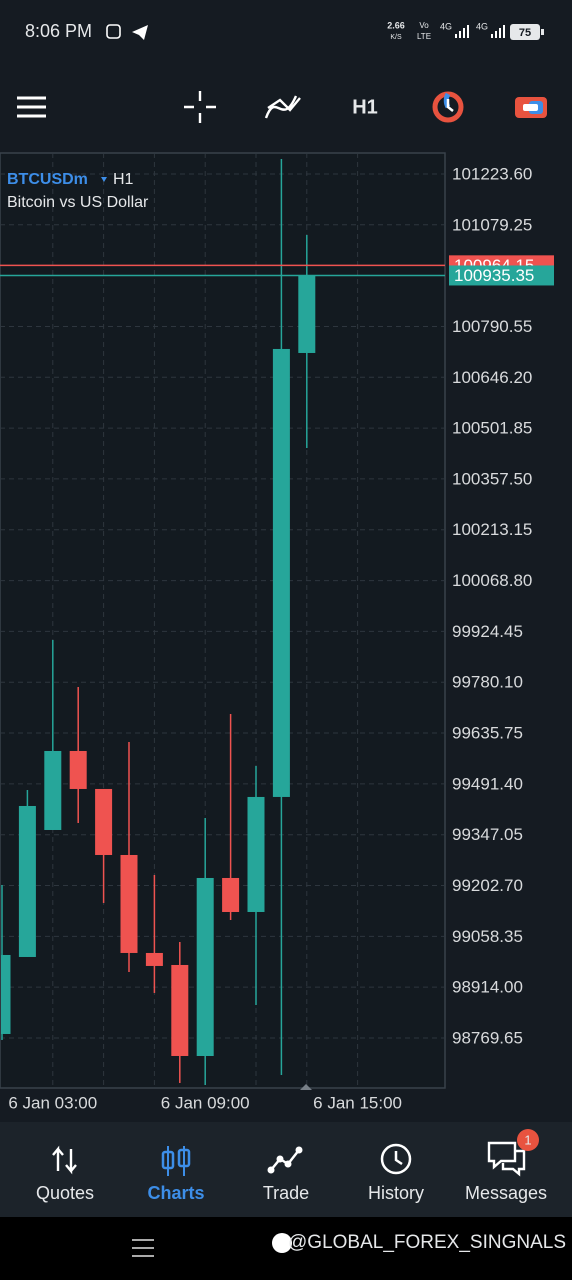 The width and height of the screenshot is (572, 1280). I want to click on nav-label: Messages, so click(506, 1193).